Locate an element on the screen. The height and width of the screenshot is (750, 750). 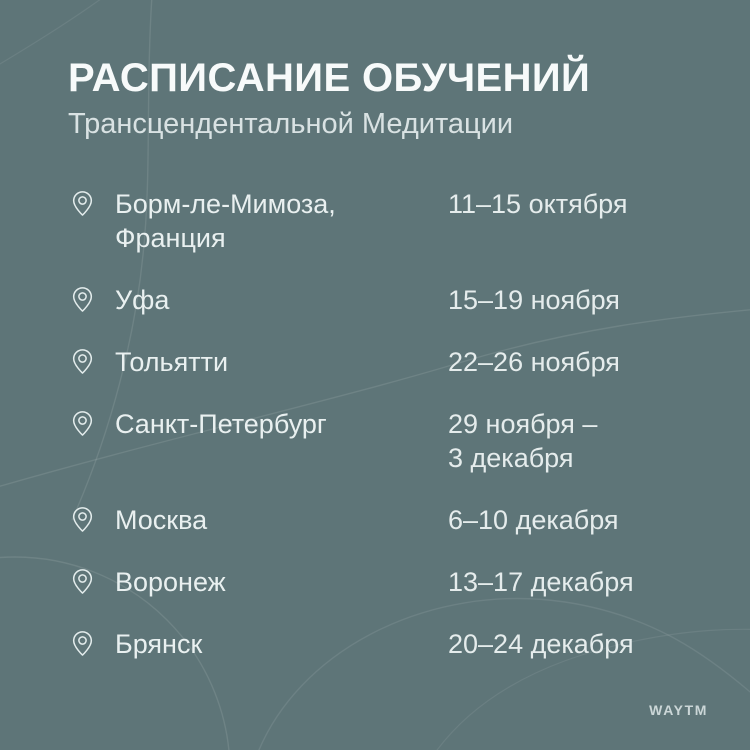
brand-logo-text: WAYTM is located at coordinates (678, 710).